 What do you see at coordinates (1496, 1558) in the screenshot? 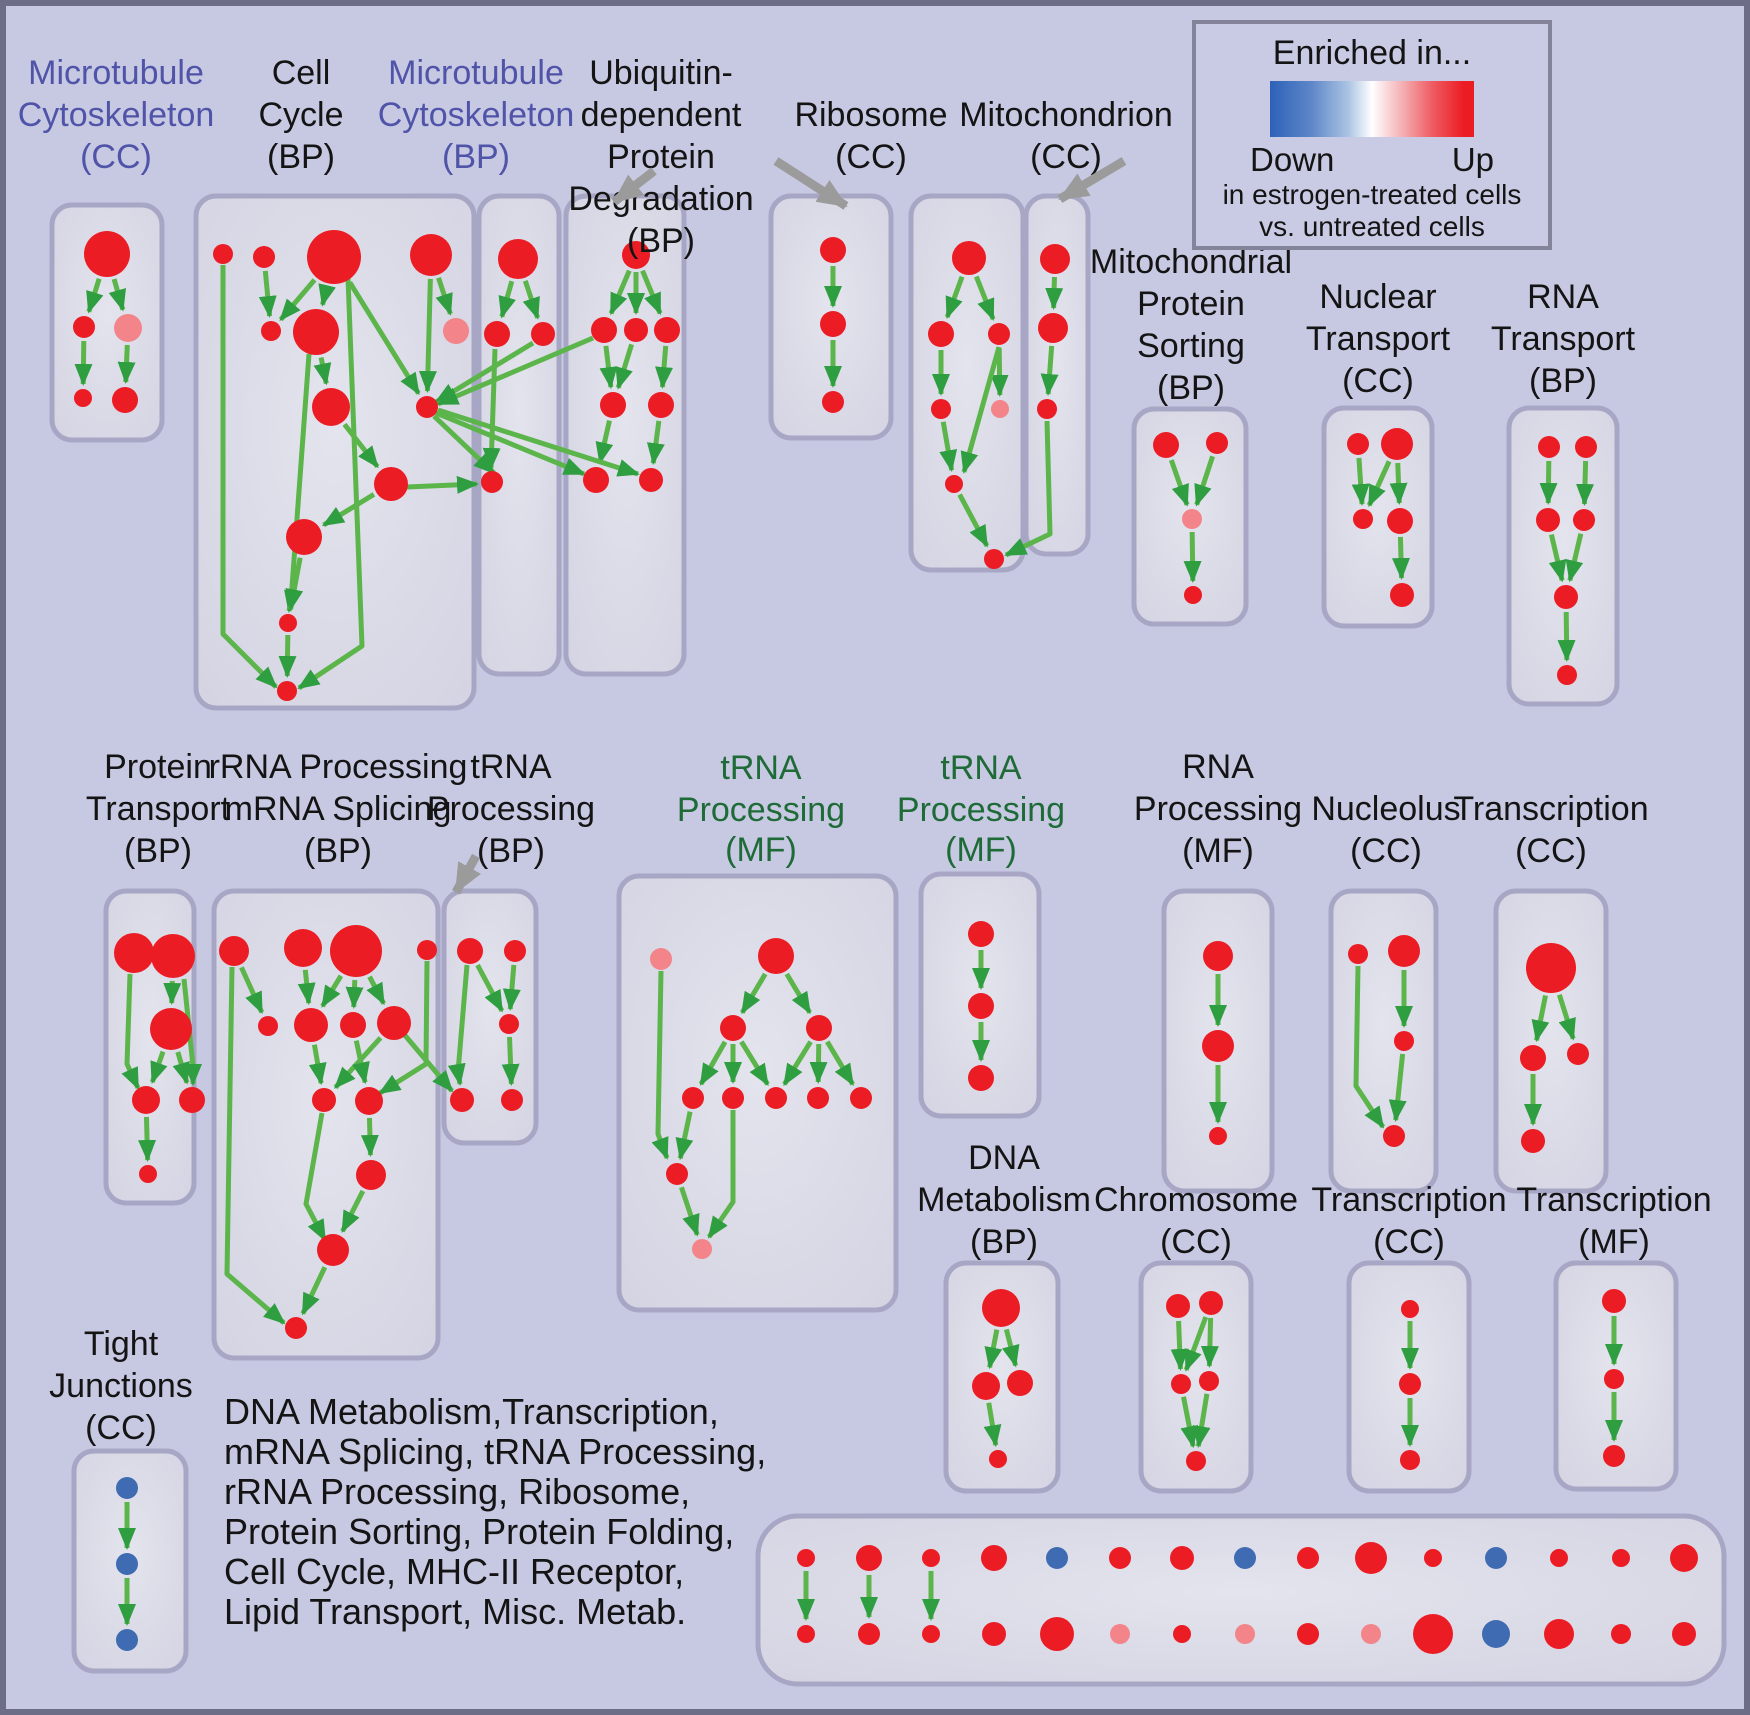
I see `band-col-11-top-node` at bounding box center [1496, 1558].